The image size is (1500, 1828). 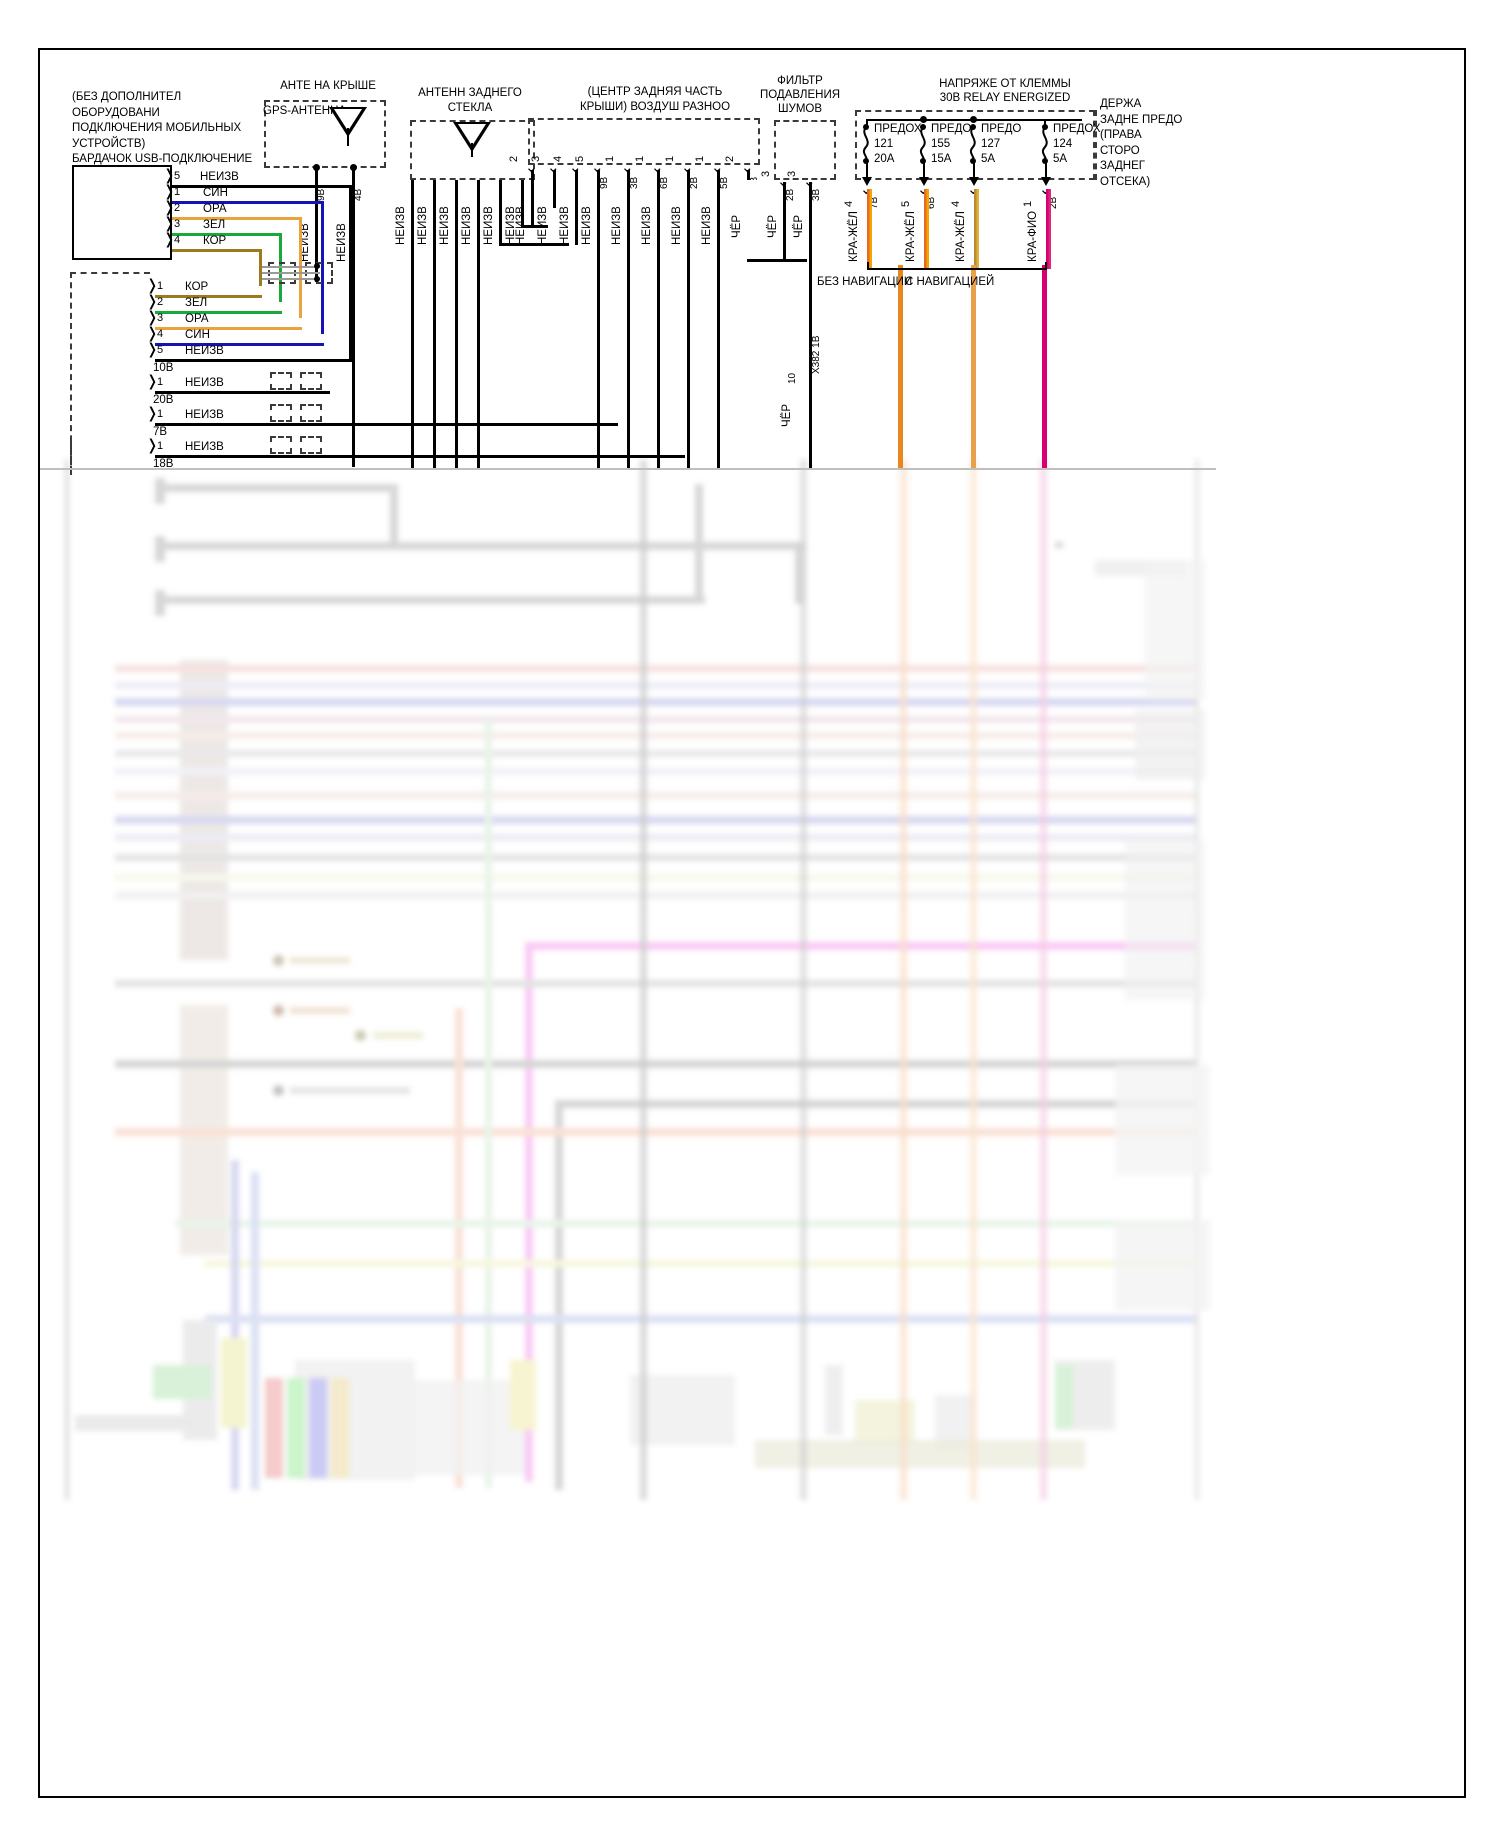 What do you see at coordinates (565, 225) in the screenshot?
I see `roof-center-drop-3-color: НЕИЗВ` at bounding box center [565, 225].